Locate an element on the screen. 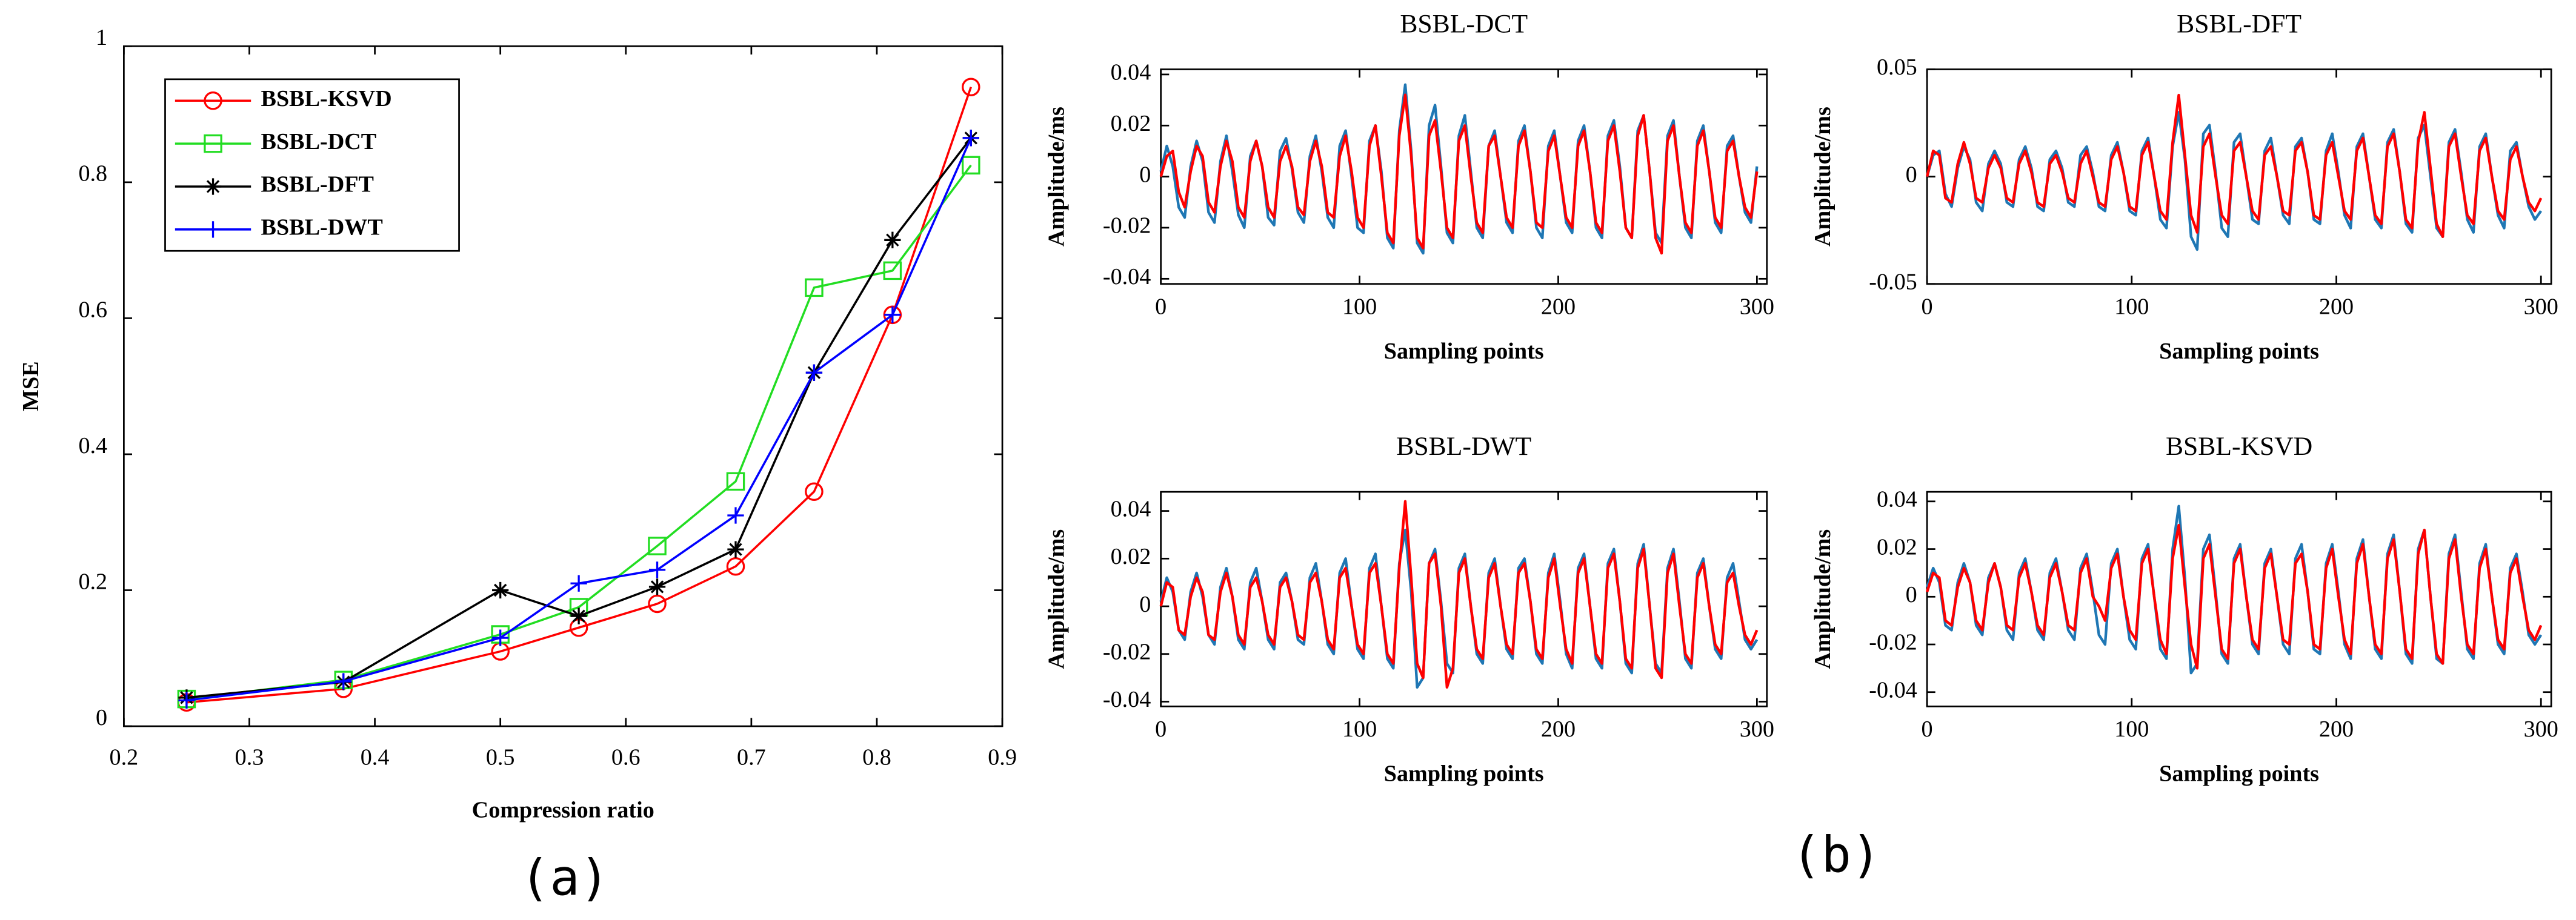 The image size is (2576, 920). x-tick-label: 0.8 is located at coordinates (876, 757).